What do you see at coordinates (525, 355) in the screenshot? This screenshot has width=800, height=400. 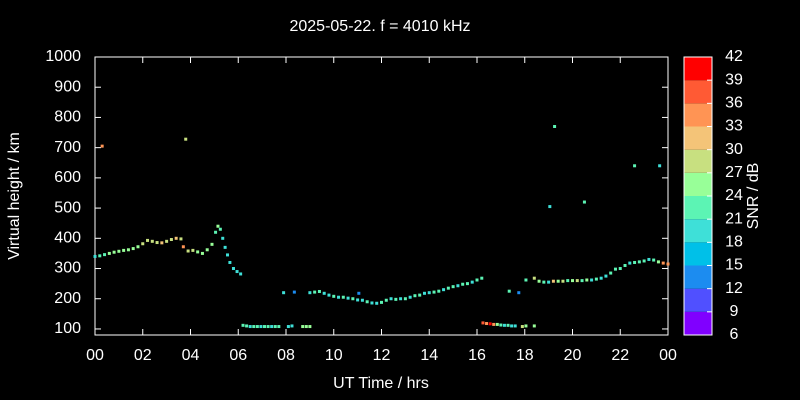 I see `x-tick-label: 18` at bounding box center [525, 355].